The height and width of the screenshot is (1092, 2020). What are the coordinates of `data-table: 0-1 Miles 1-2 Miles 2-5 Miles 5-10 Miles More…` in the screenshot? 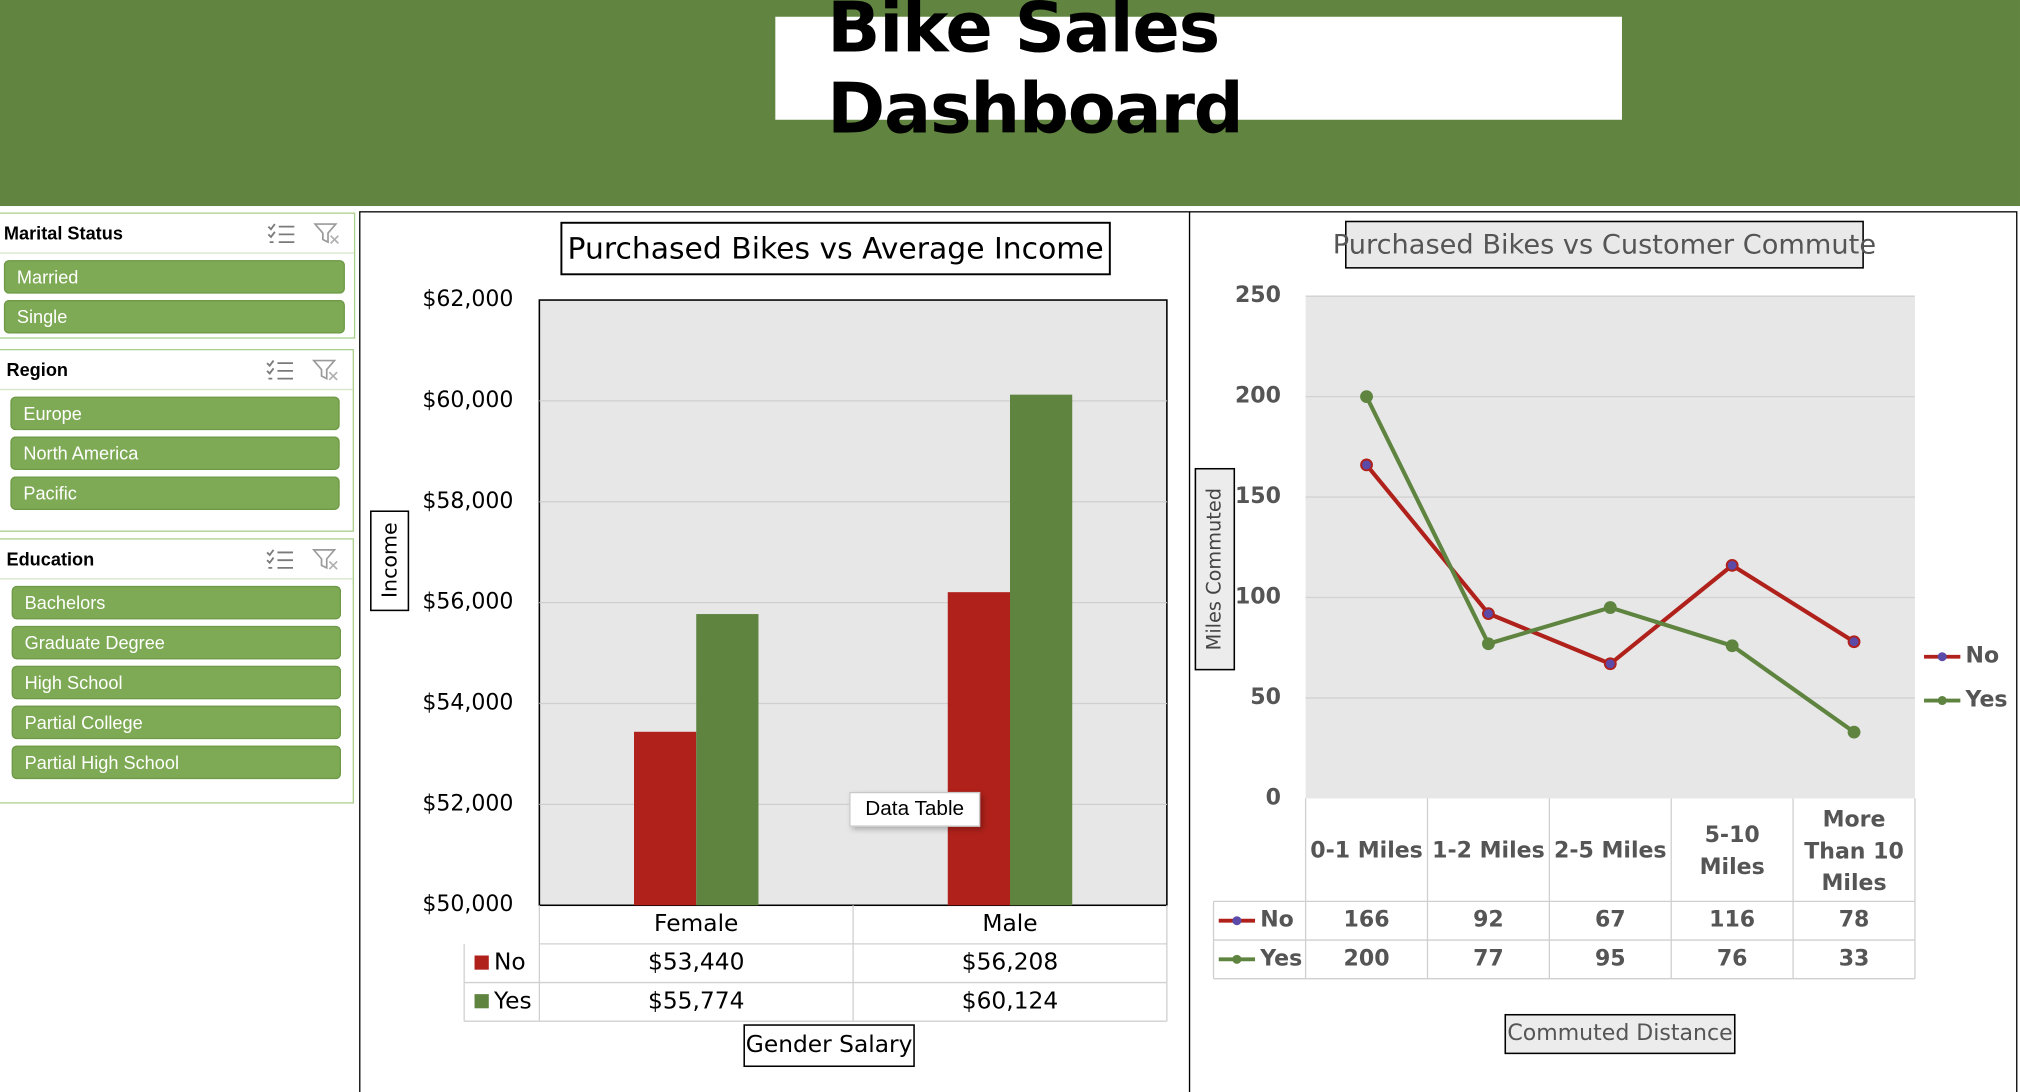 It's located at (1564, 889).